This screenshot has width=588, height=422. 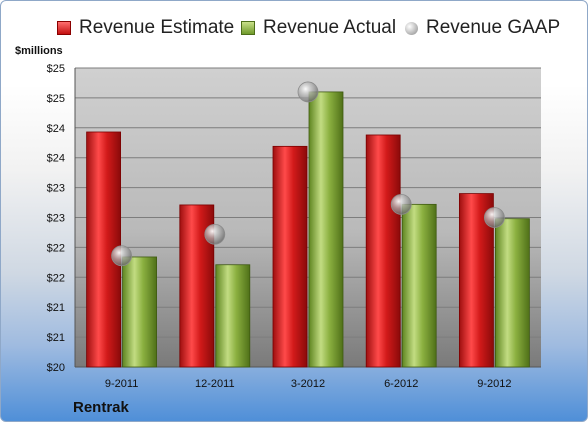 I want to click on legend-marker-gaap, so click(x=411, y=28).